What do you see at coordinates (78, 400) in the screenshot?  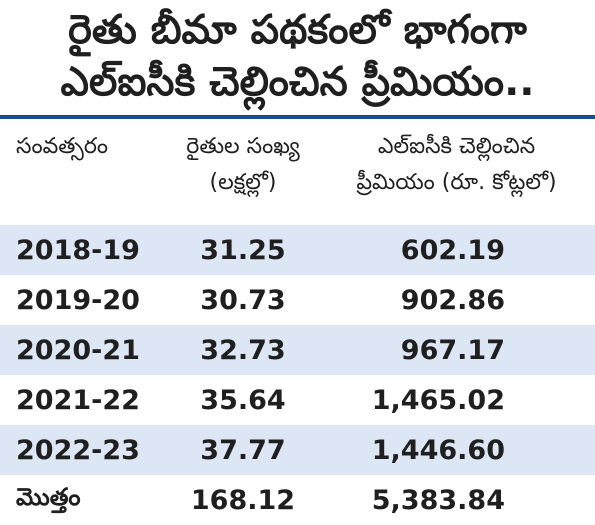 I see `row-year: 2021-22` at bounding box center [78, 400].